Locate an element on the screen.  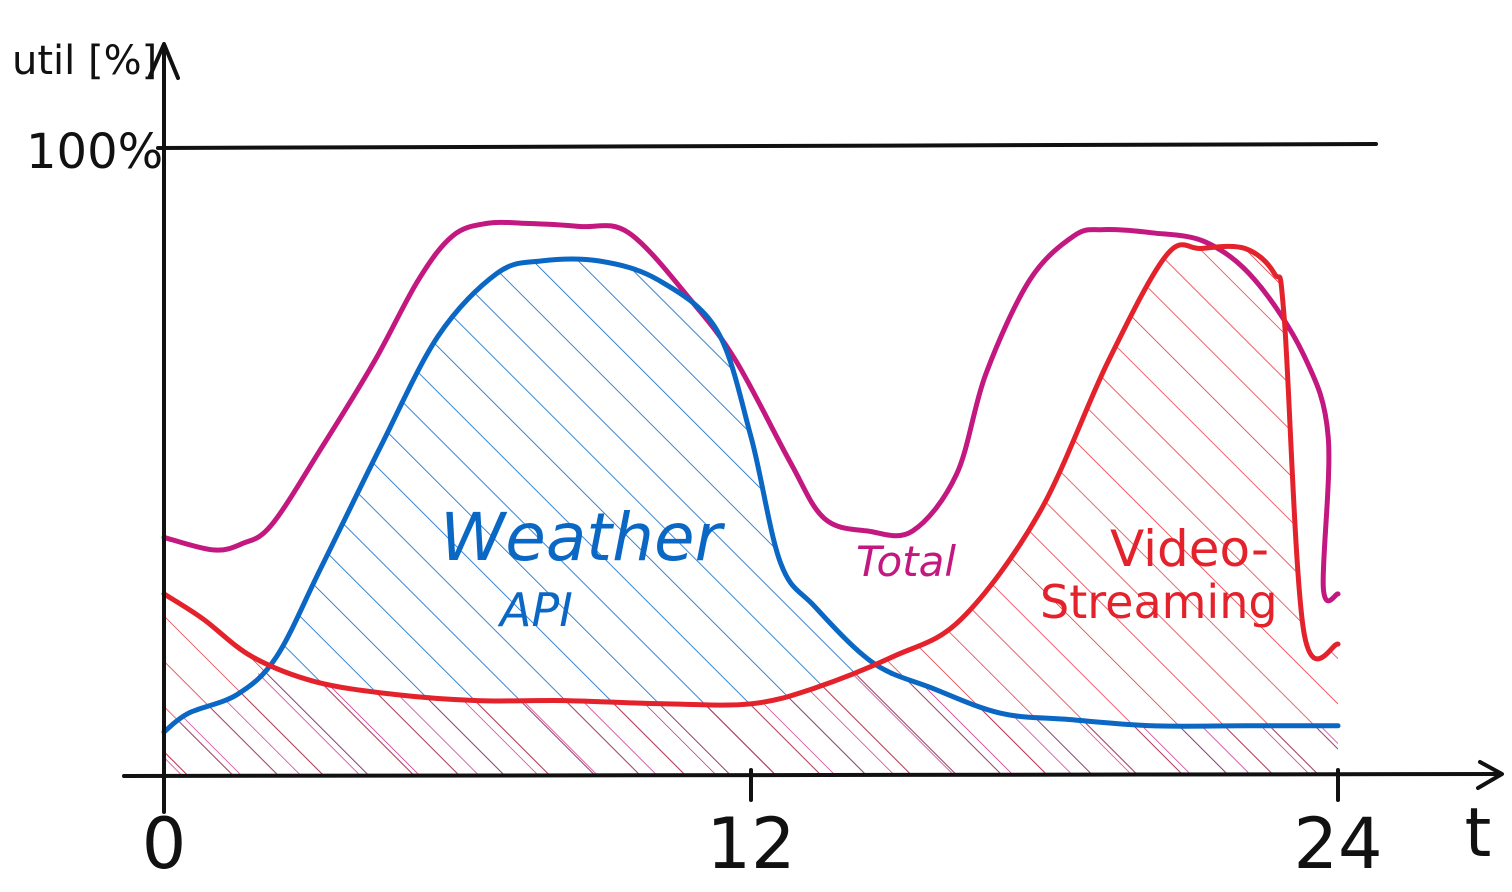
x-axis-arrowhead is located at coordinates (1490, 775).